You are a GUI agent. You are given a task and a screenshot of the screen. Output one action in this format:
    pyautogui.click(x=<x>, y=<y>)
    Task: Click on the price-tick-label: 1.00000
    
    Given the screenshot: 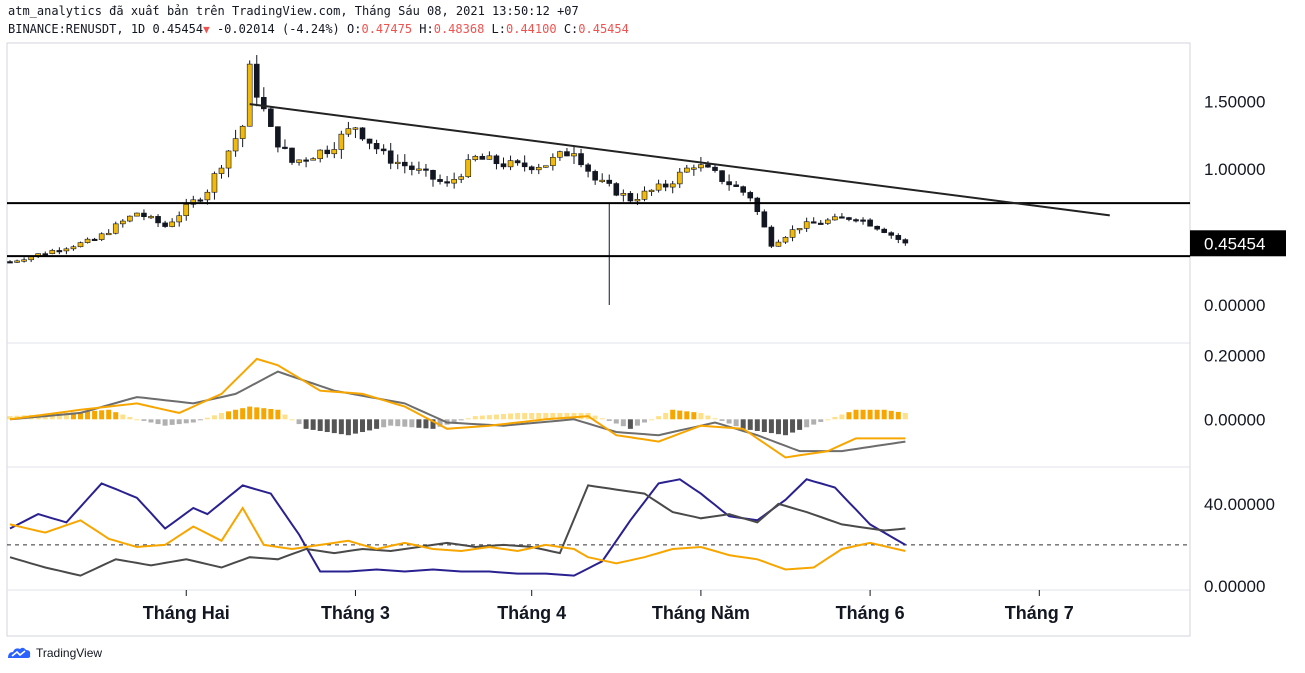 What is the action you would take?
    pyautogui.click(x=1234, y=169)
    